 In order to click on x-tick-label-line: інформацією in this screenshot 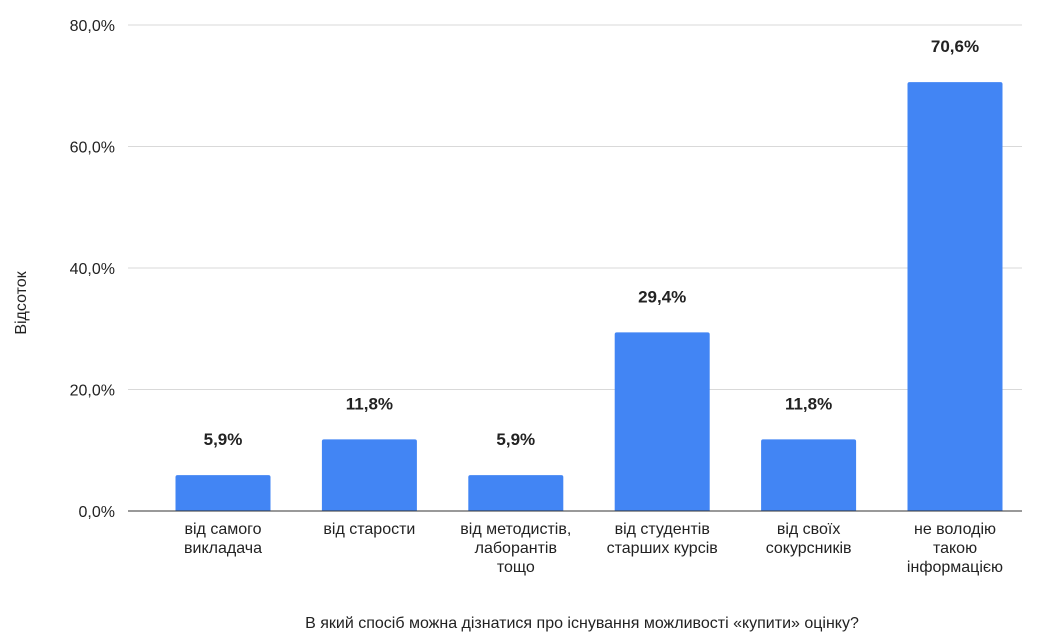, I will do `click(955, 567)`.